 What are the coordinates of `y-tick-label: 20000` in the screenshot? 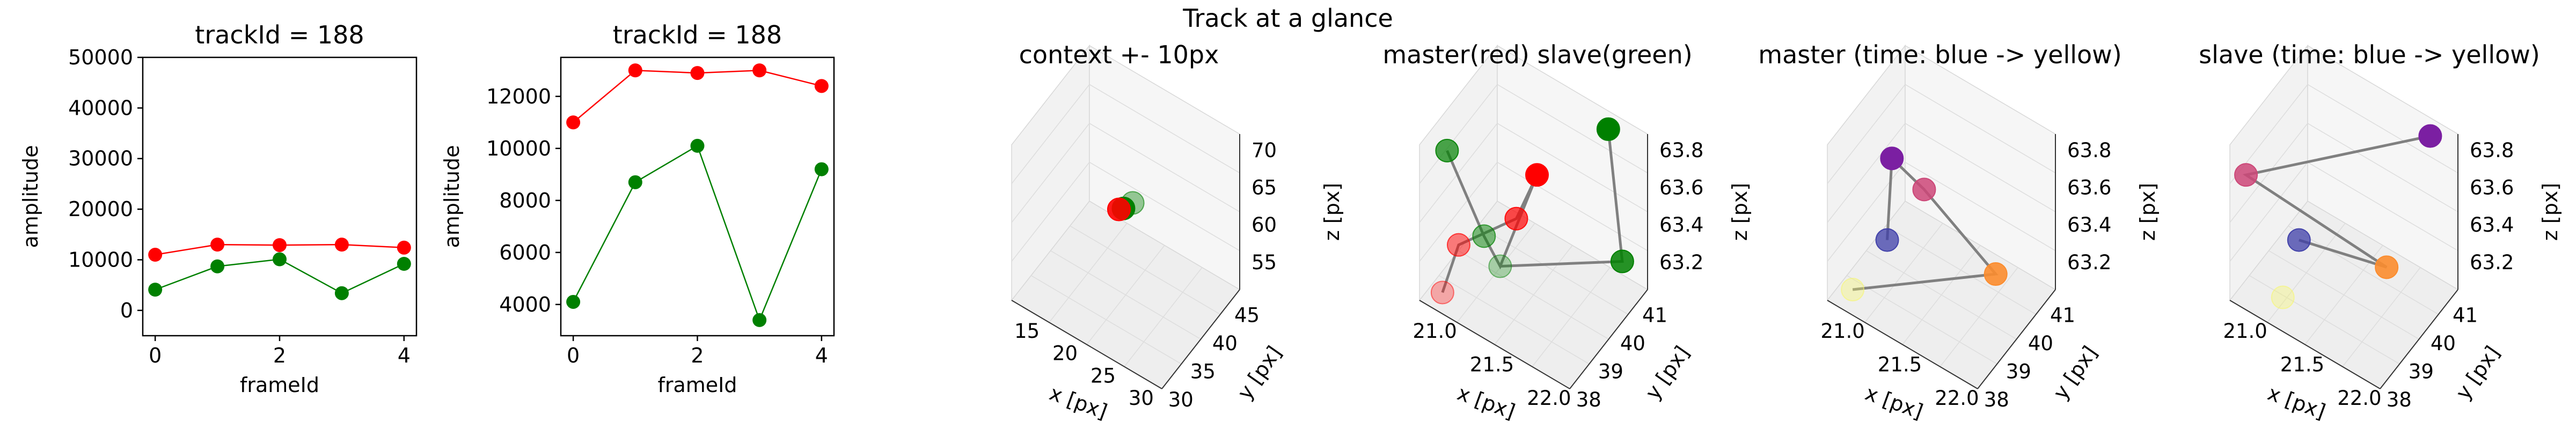 It's located at (100, 209).